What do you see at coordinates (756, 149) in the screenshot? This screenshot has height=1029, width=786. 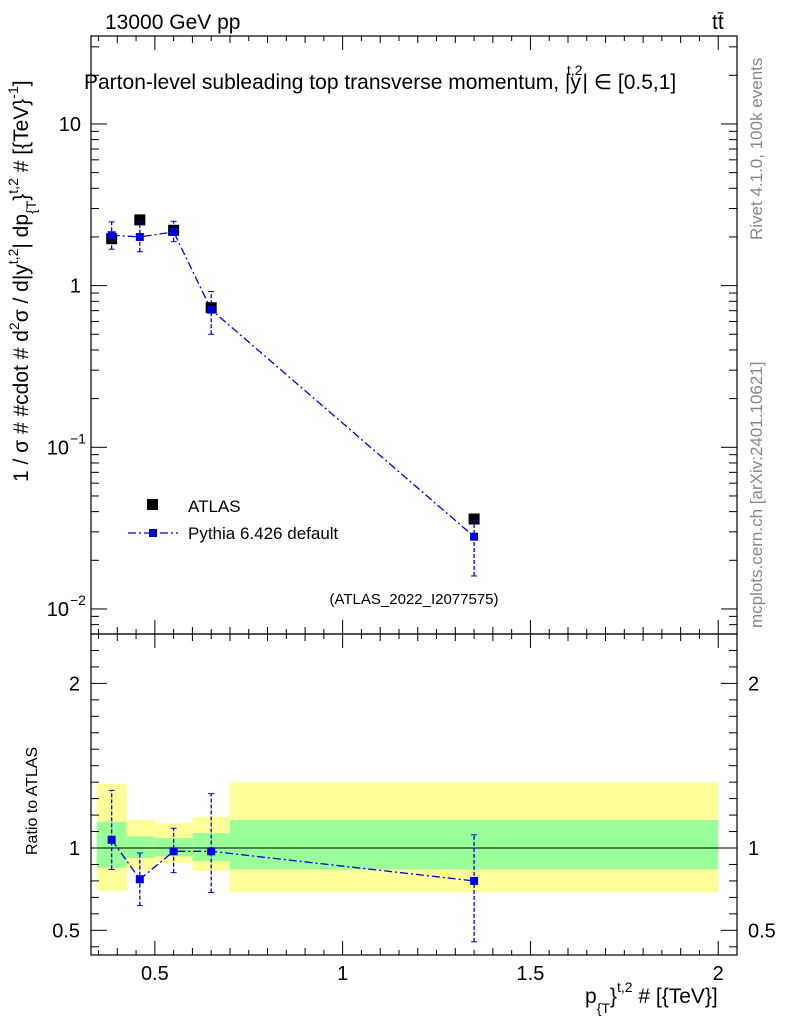 I see `rivet-version-label: Rivet 4.1.0, 100k events` at bounding box center [756, 149].